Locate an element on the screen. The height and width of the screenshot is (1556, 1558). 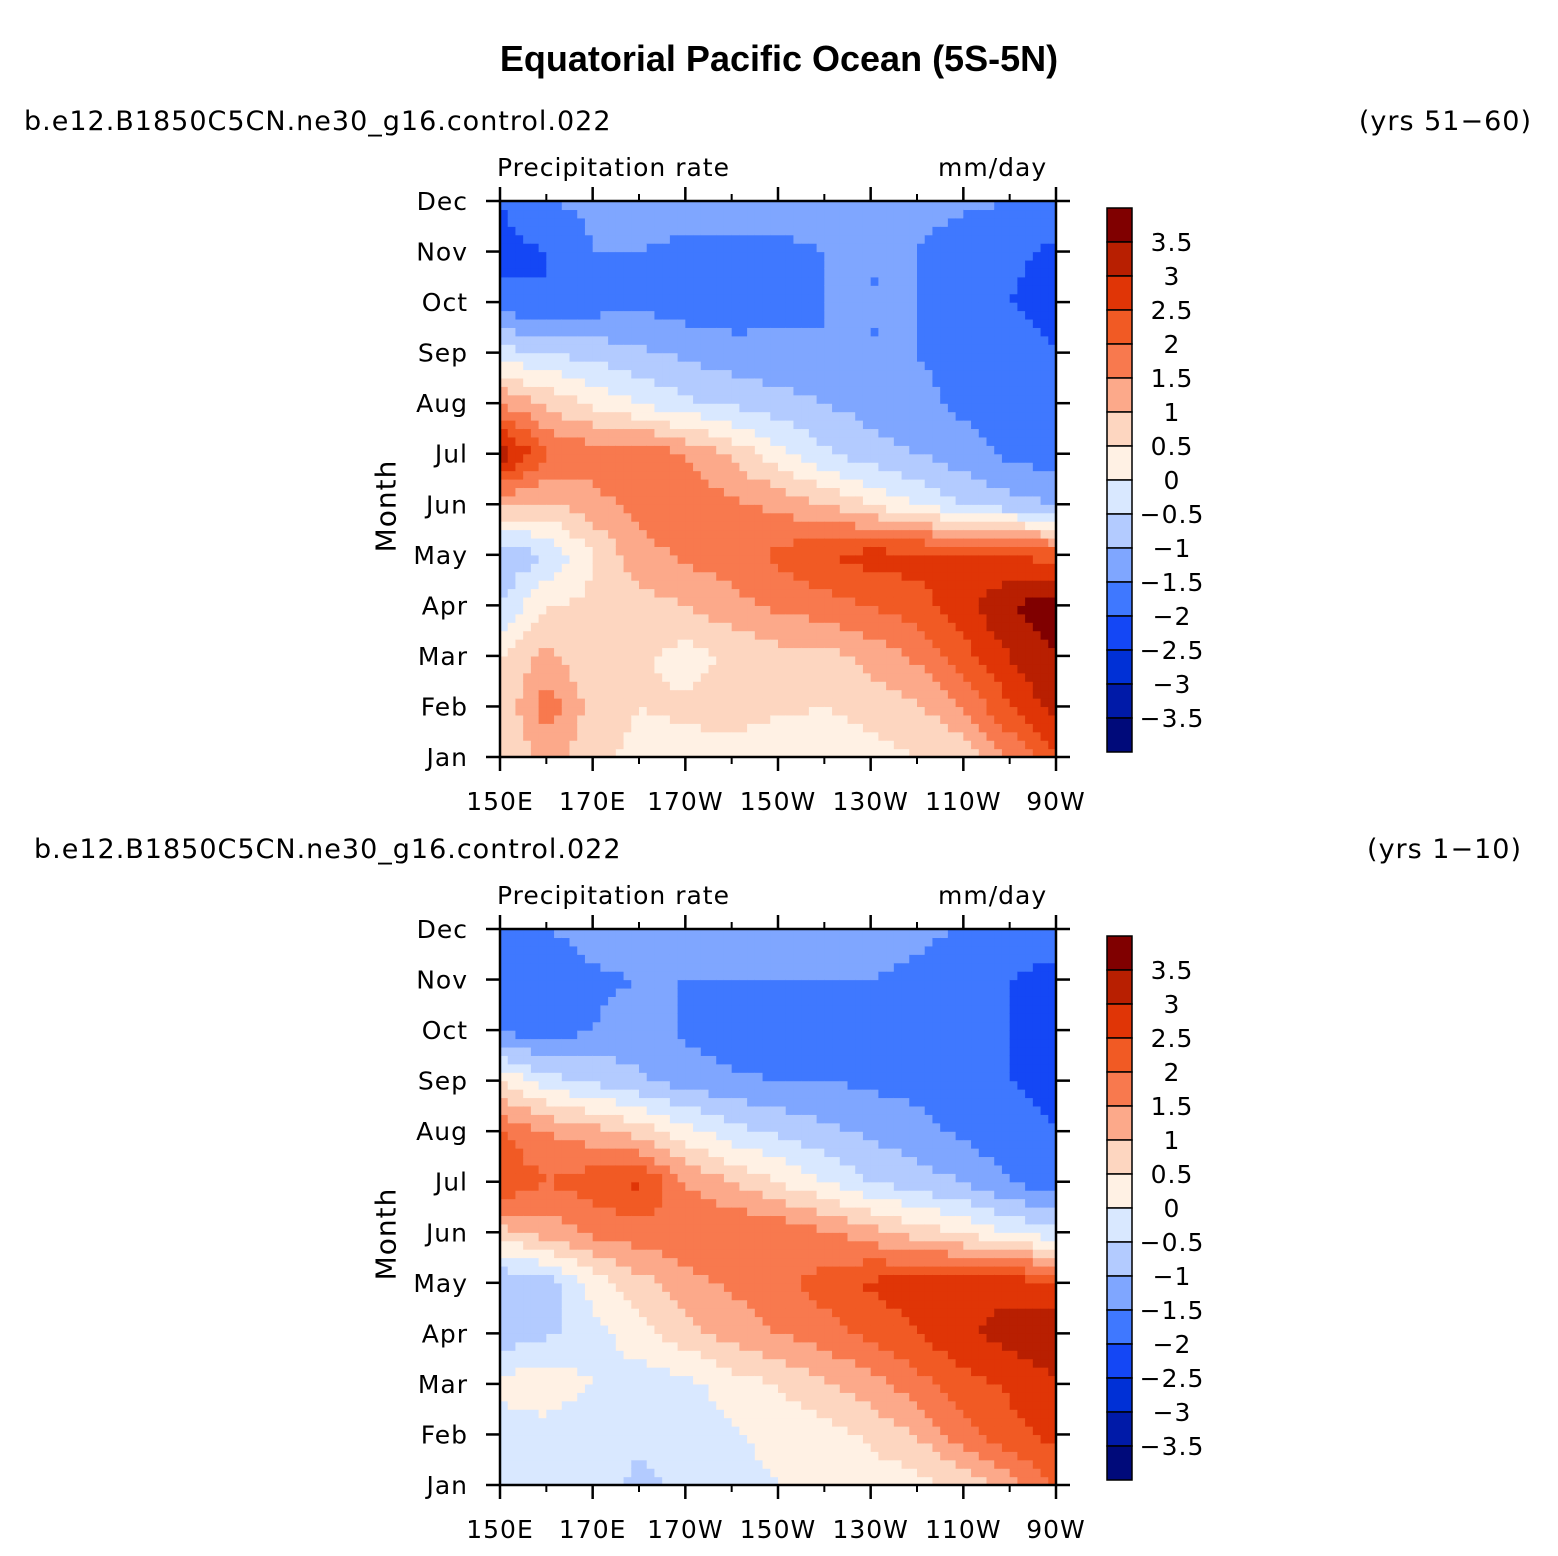
colorbar-swatch is located at coordinates (1119, 463).